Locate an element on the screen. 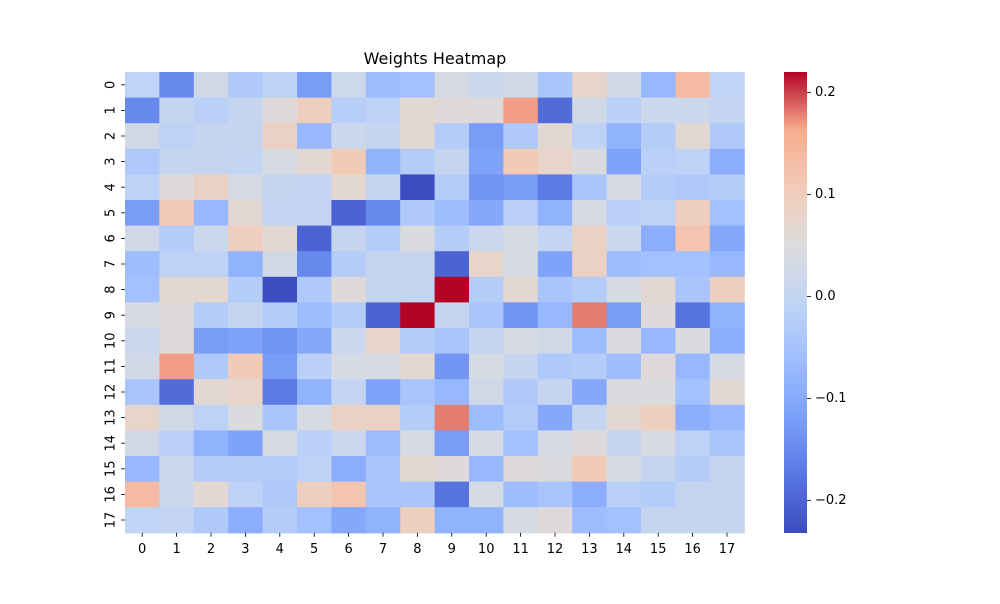 This screenshot has height=604, width=1000. y-tick-label: 0 is located at coordinates (111, 85).